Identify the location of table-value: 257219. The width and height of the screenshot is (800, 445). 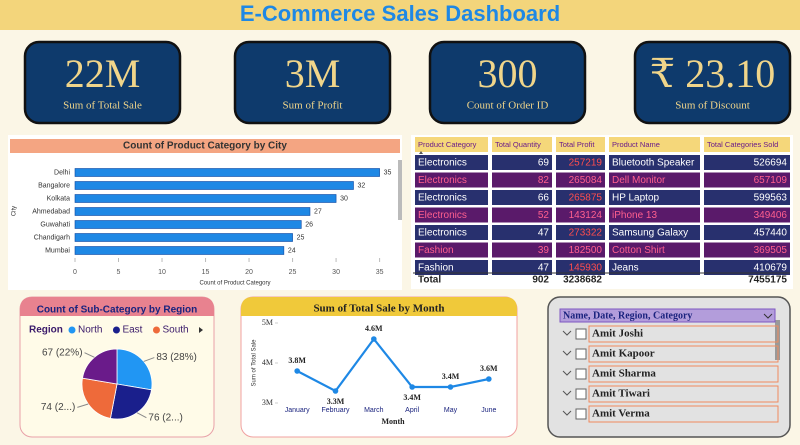
(586, 163).